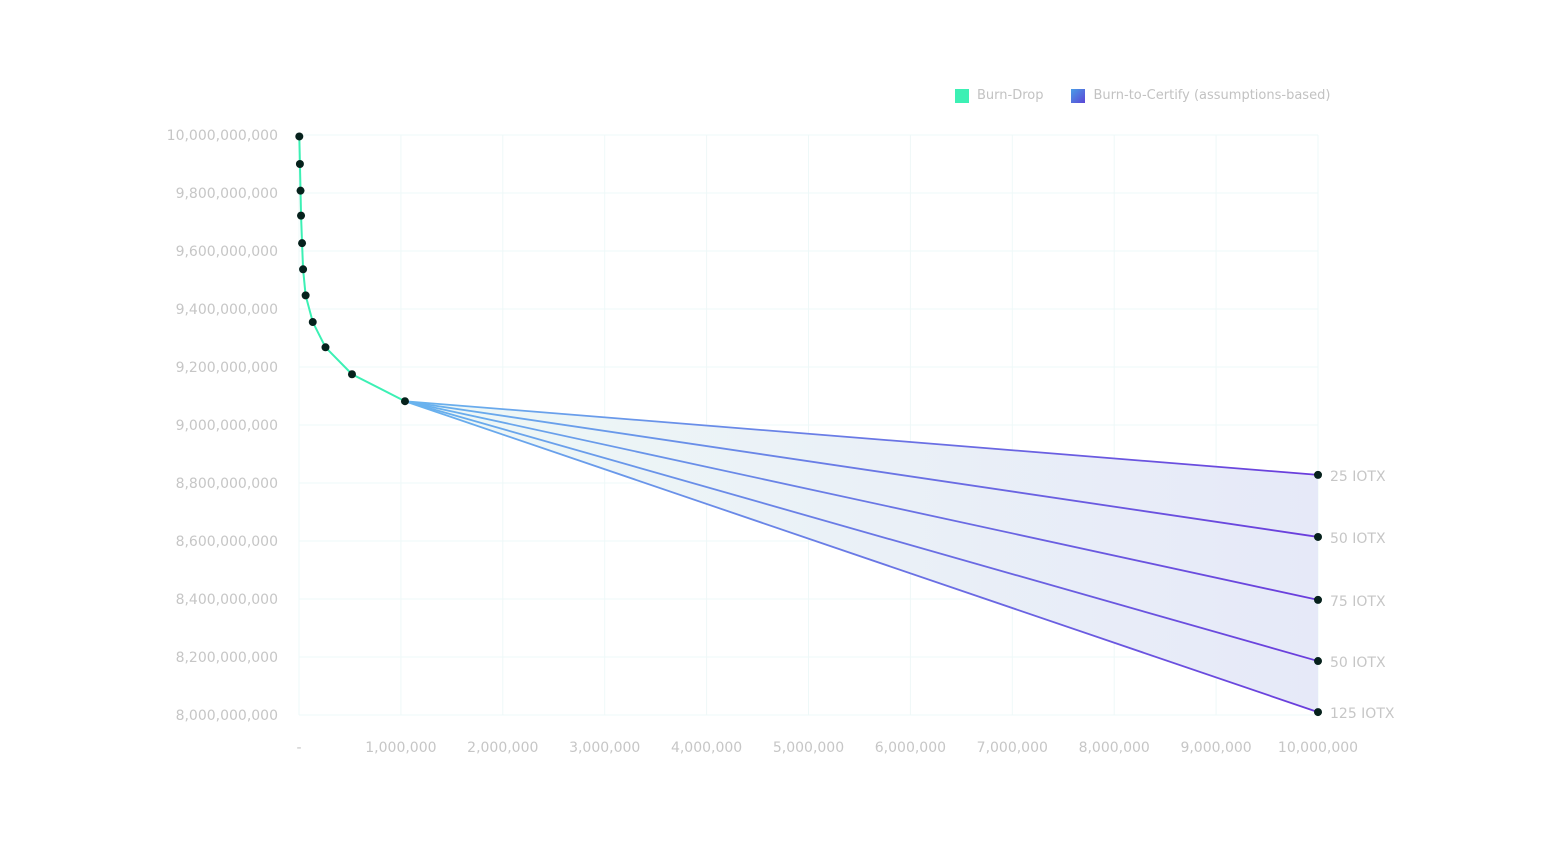 Image resolution: width=1553 pixels, height=850 pixels. What do you see at coordinates (1010, 95) in the screenshot?
I see `legend-label-burn-drop: Burn-Drop` at bounding box center [1010, 95].